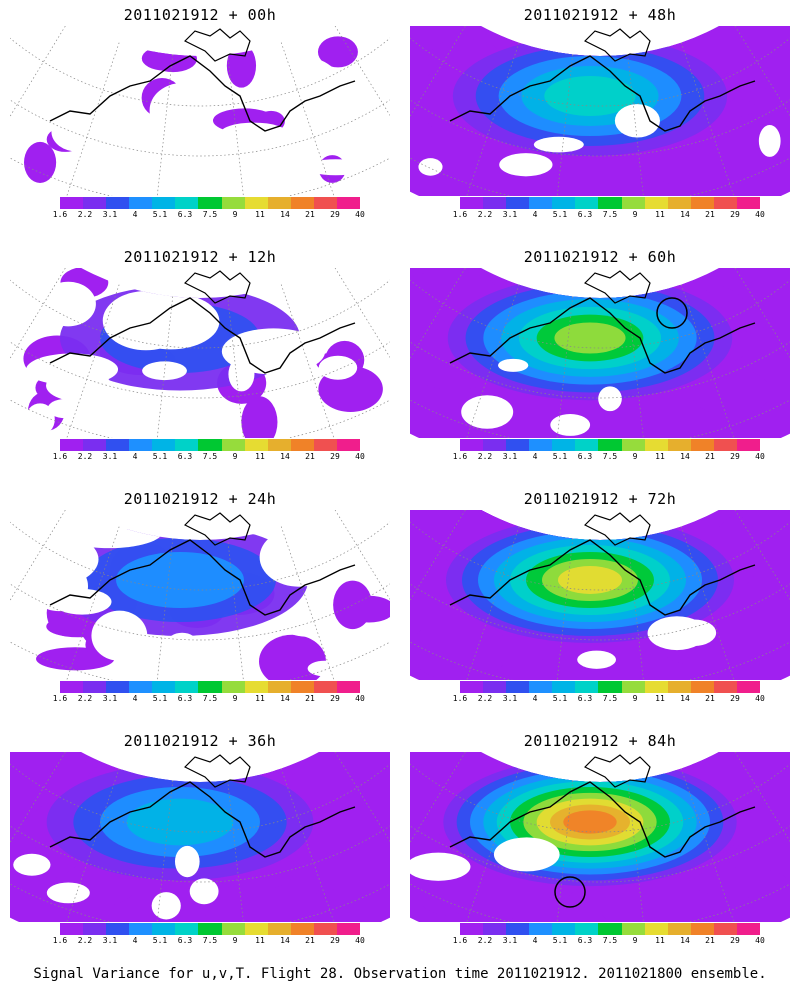  I want to click on panel-title: 2011021912 + 60h, so click(600, 257).